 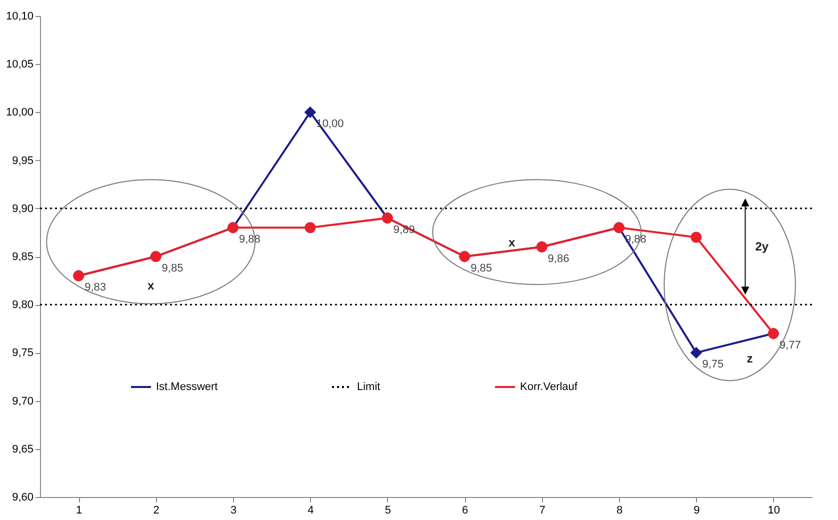 I want to click on legend-label: Limit, so click(x=368, y=387).